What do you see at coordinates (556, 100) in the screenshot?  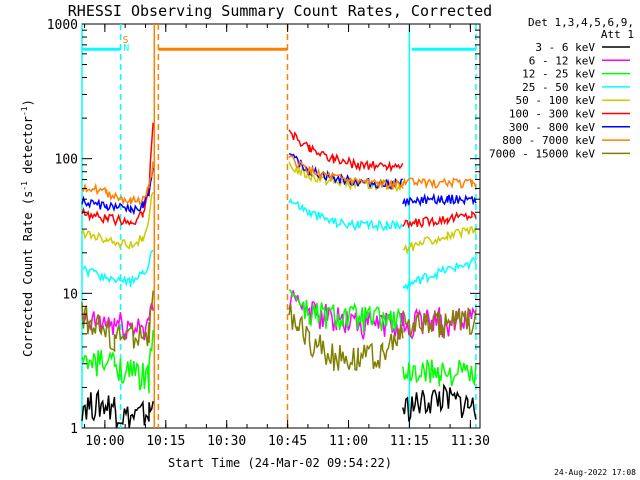 I see `legend-entry-label: 50 - 100 keV` at bounding box center [556, 100].